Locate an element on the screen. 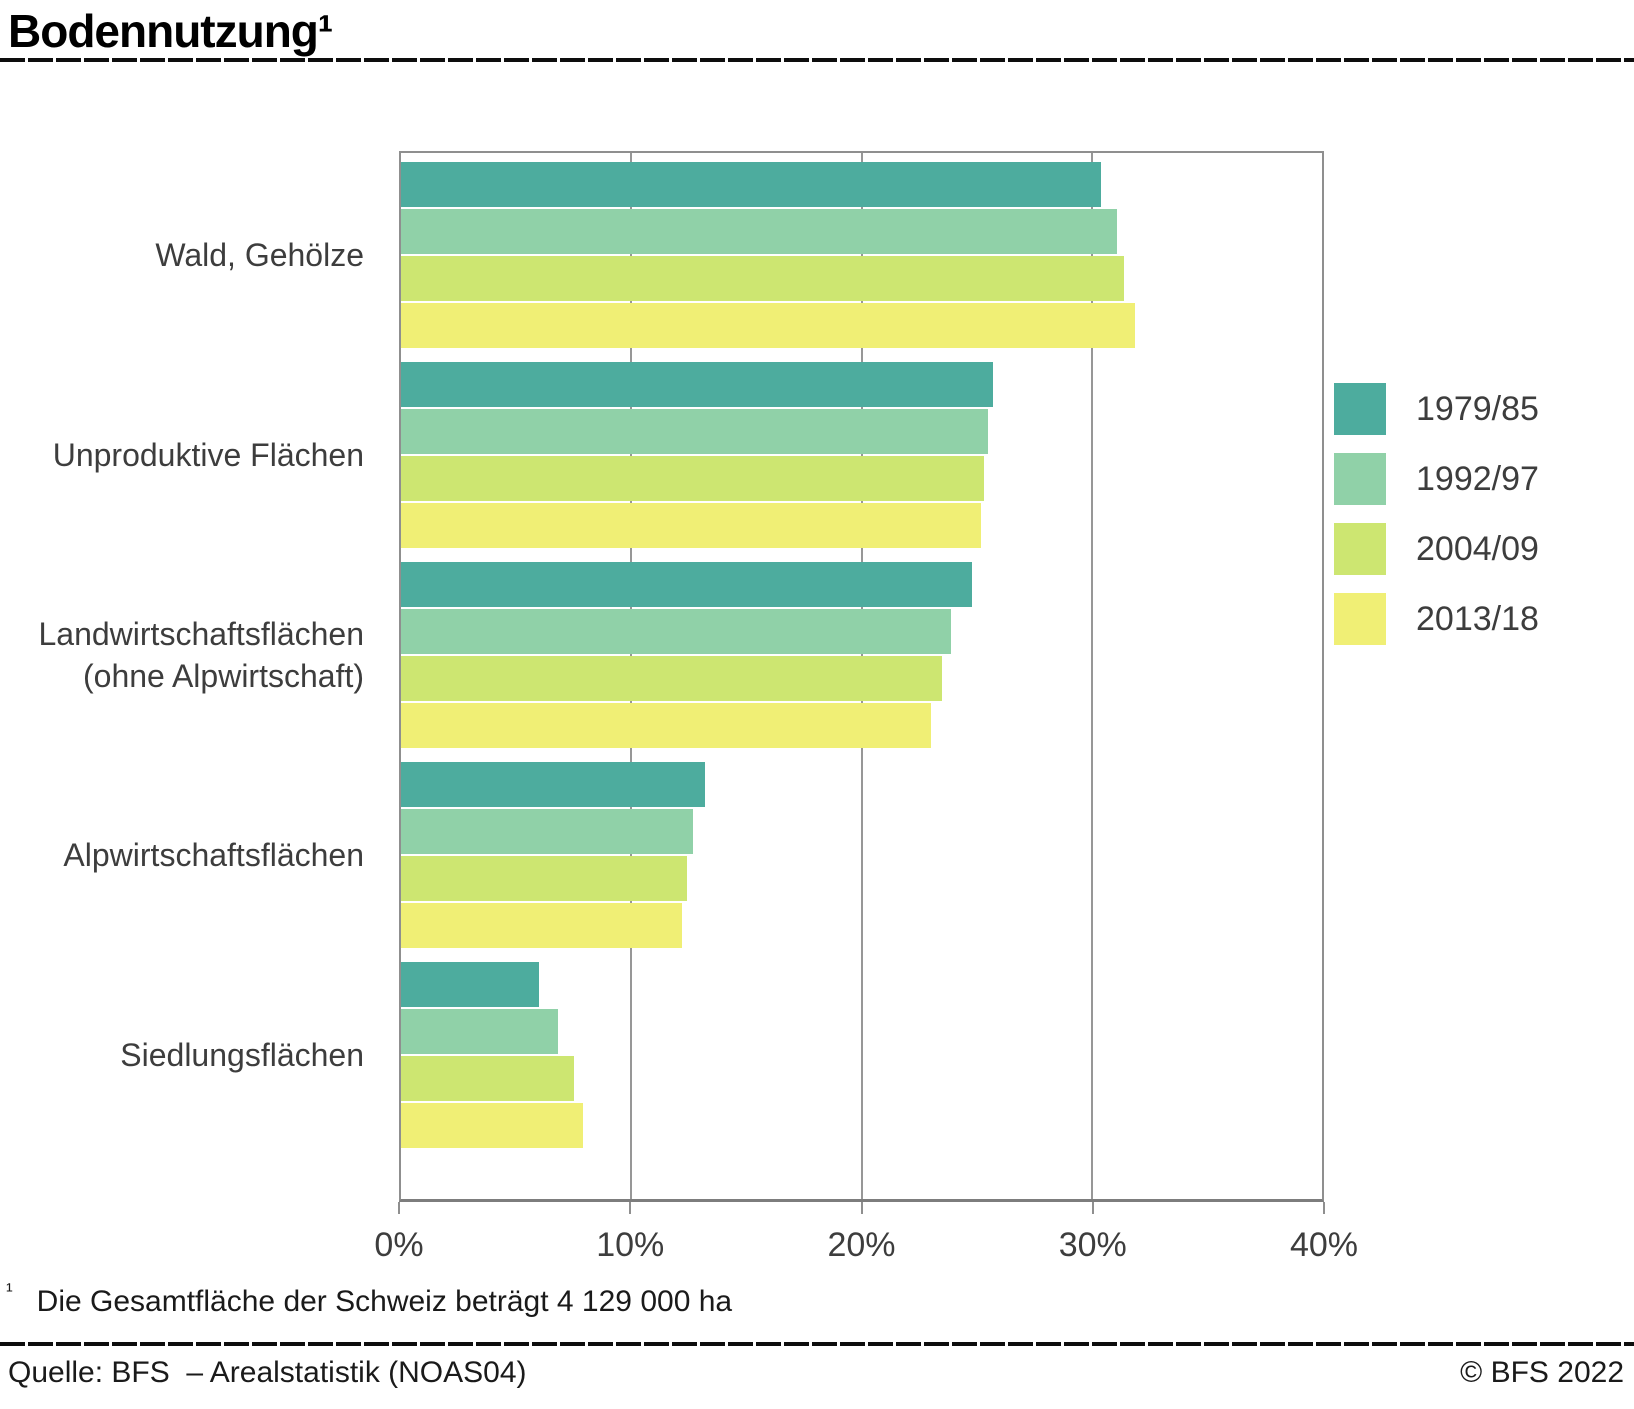 The height and width of the screenshot is (1409, 1634). page-title: Bodennutzung¹ is located at coordinates (170, 31).